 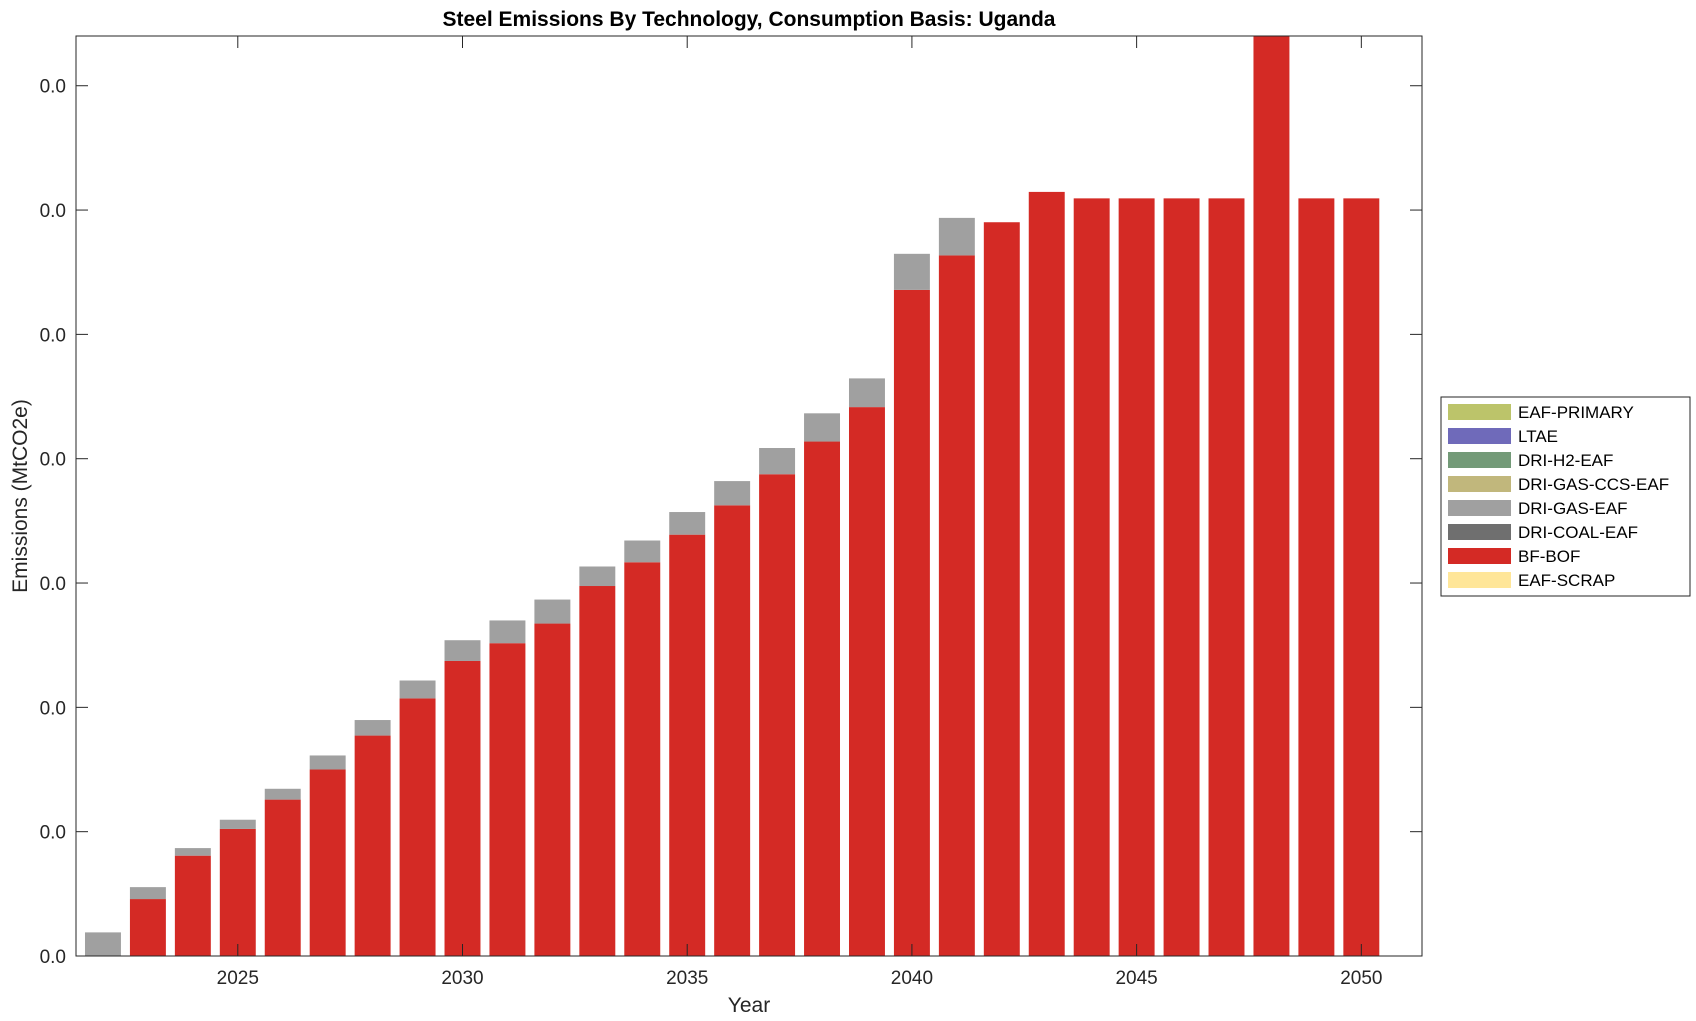 I want to click on bar-bf-bof-2046, so click(x=1181, y=577).